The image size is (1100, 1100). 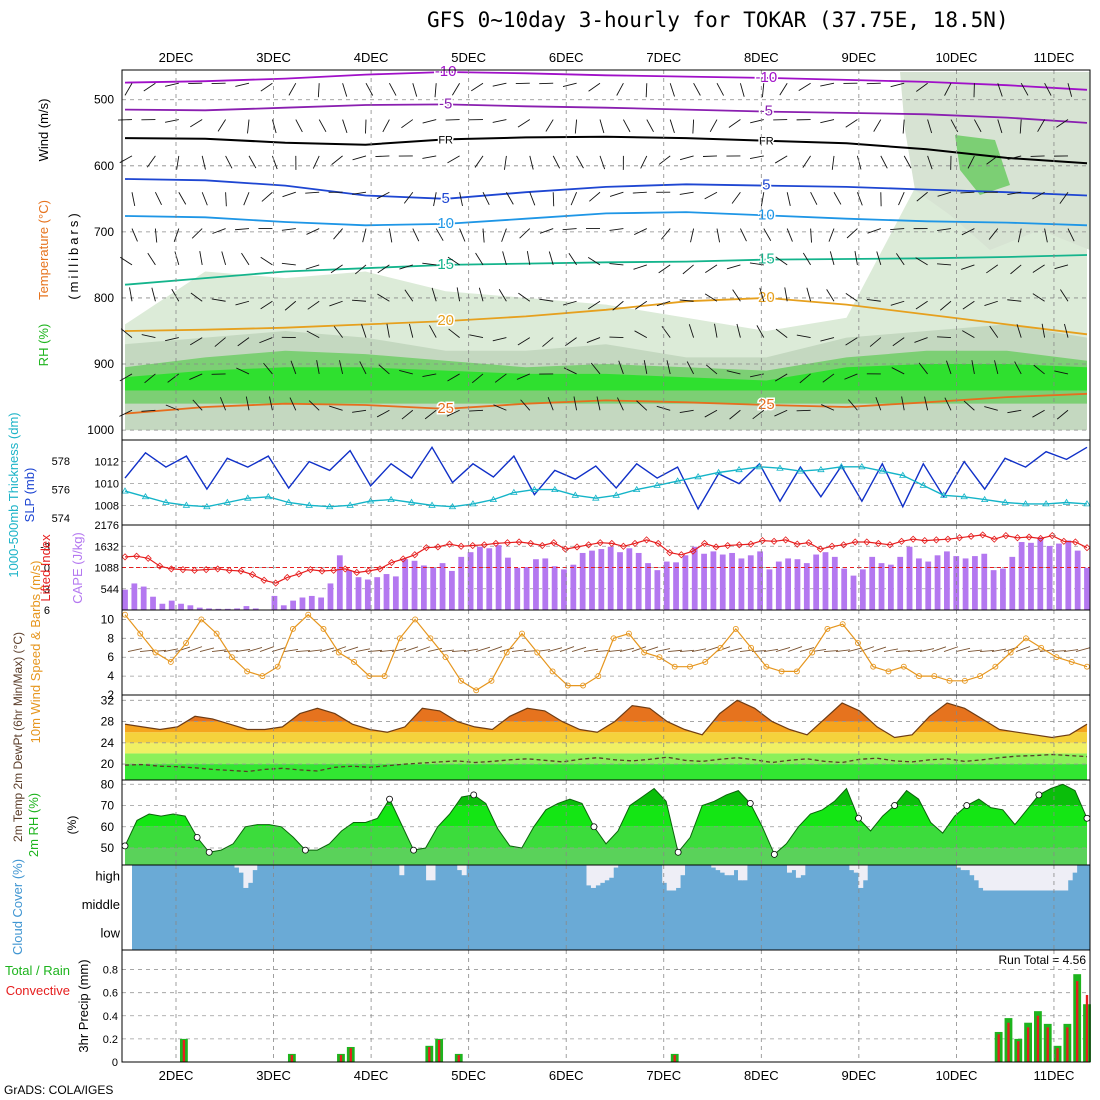 I want to click on temp-line, so click(x=606, y=719).